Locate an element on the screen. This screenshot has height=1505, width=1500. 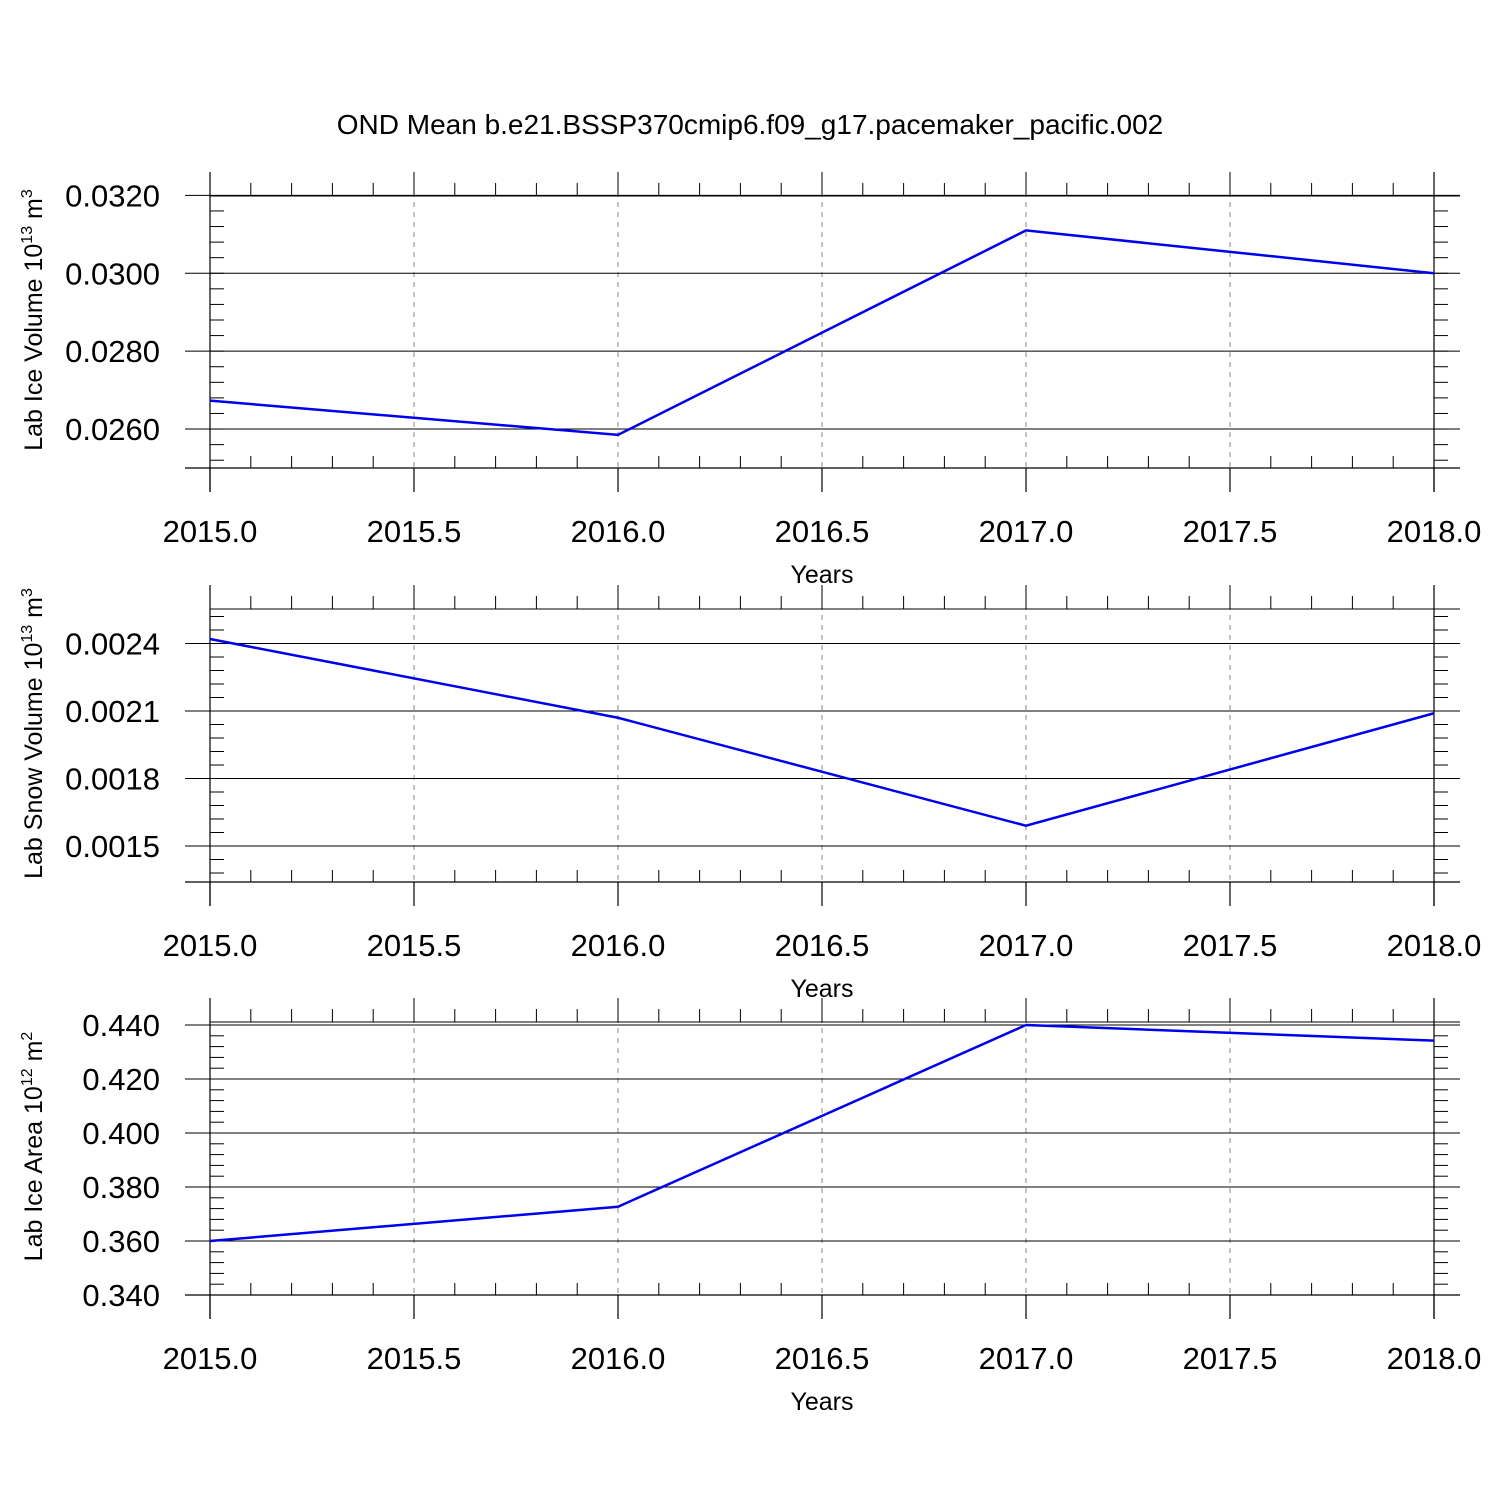
y-axis-title: Lab Snow Volume 1013 m3 is located at coordinates (33, 733).